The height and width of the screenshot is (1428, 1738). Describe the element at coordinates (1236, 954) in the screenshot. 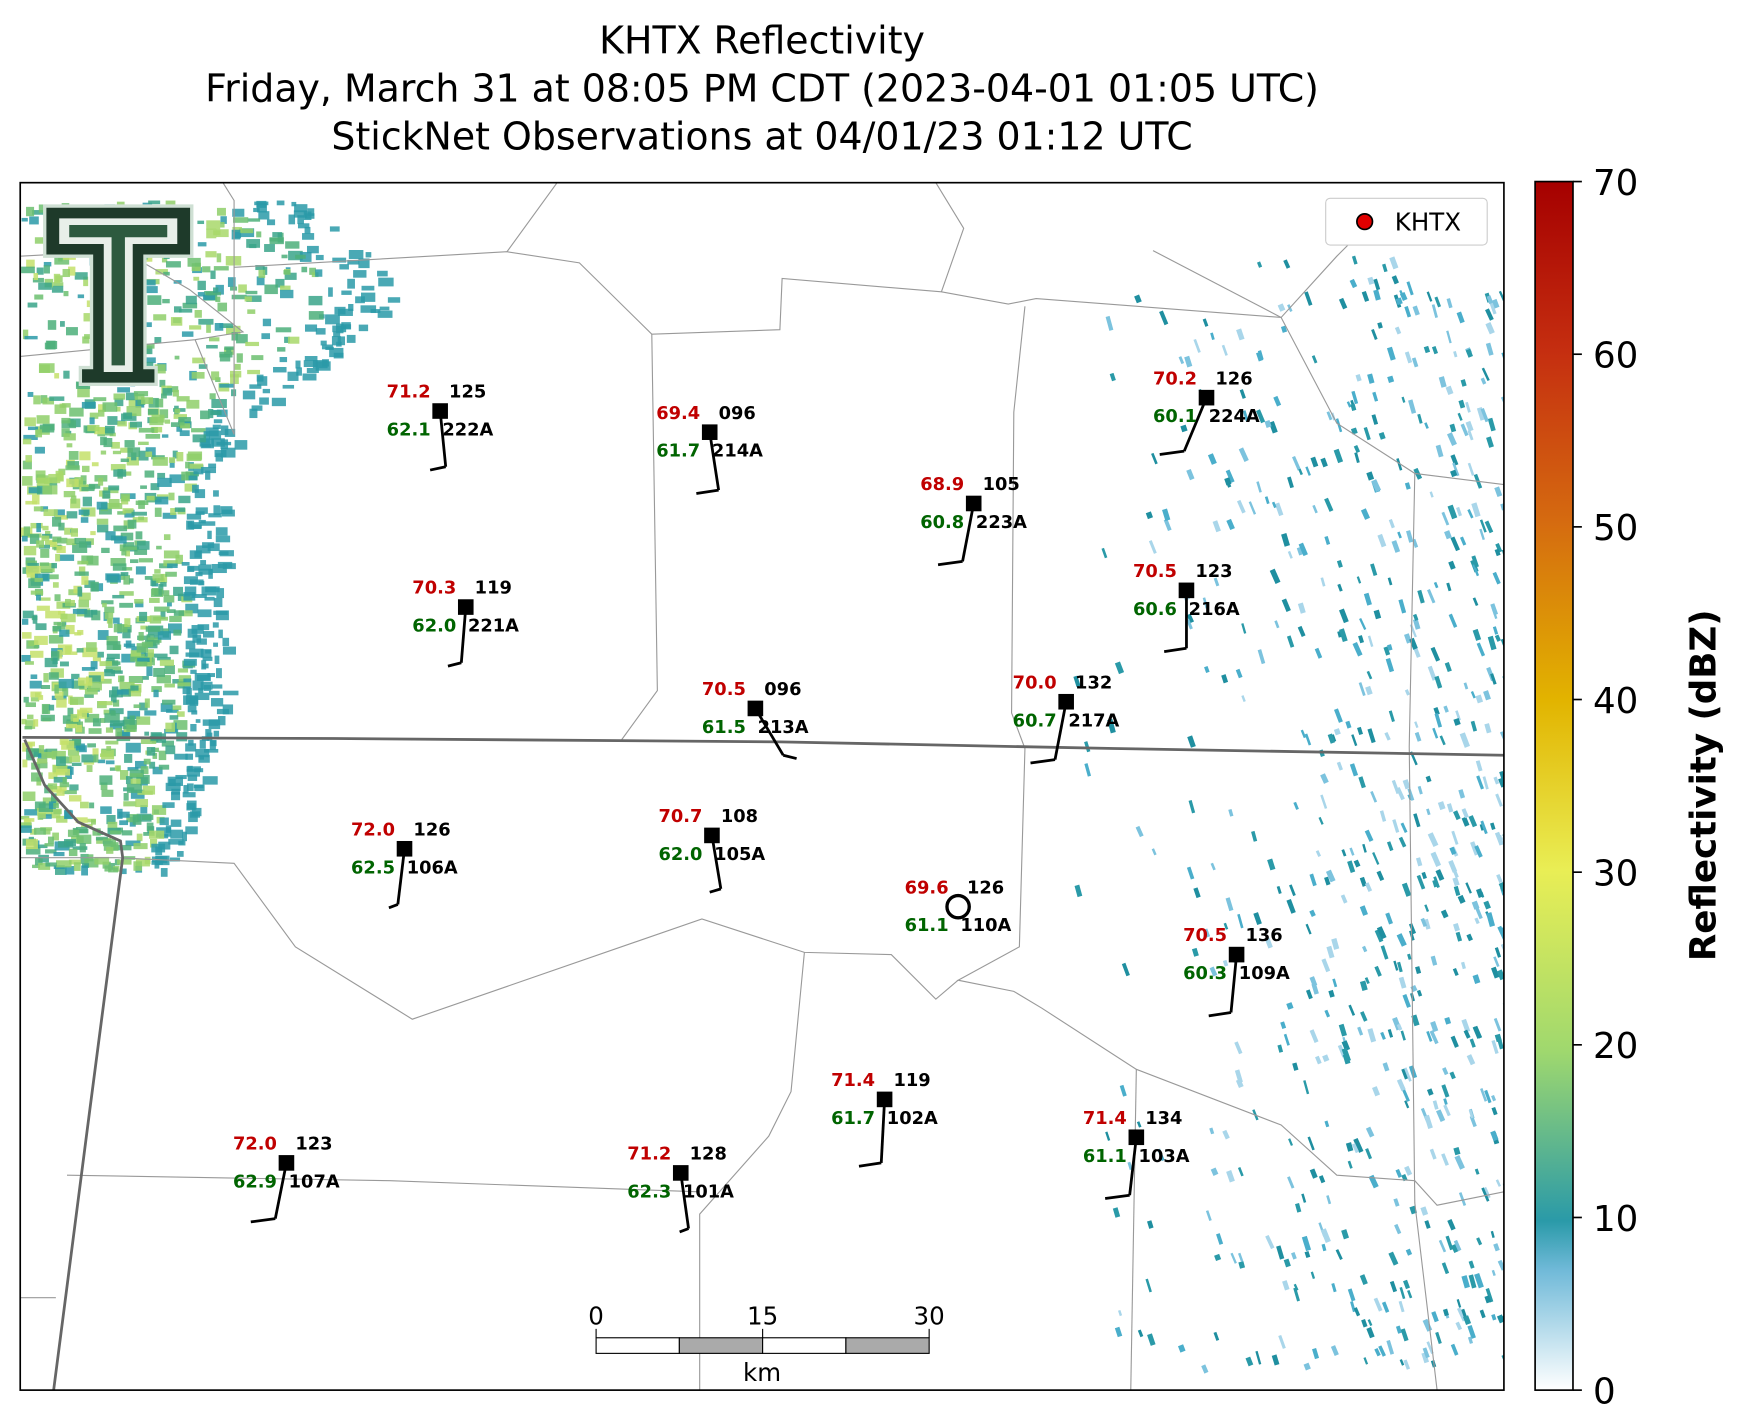

I see `station-marker` at that location.